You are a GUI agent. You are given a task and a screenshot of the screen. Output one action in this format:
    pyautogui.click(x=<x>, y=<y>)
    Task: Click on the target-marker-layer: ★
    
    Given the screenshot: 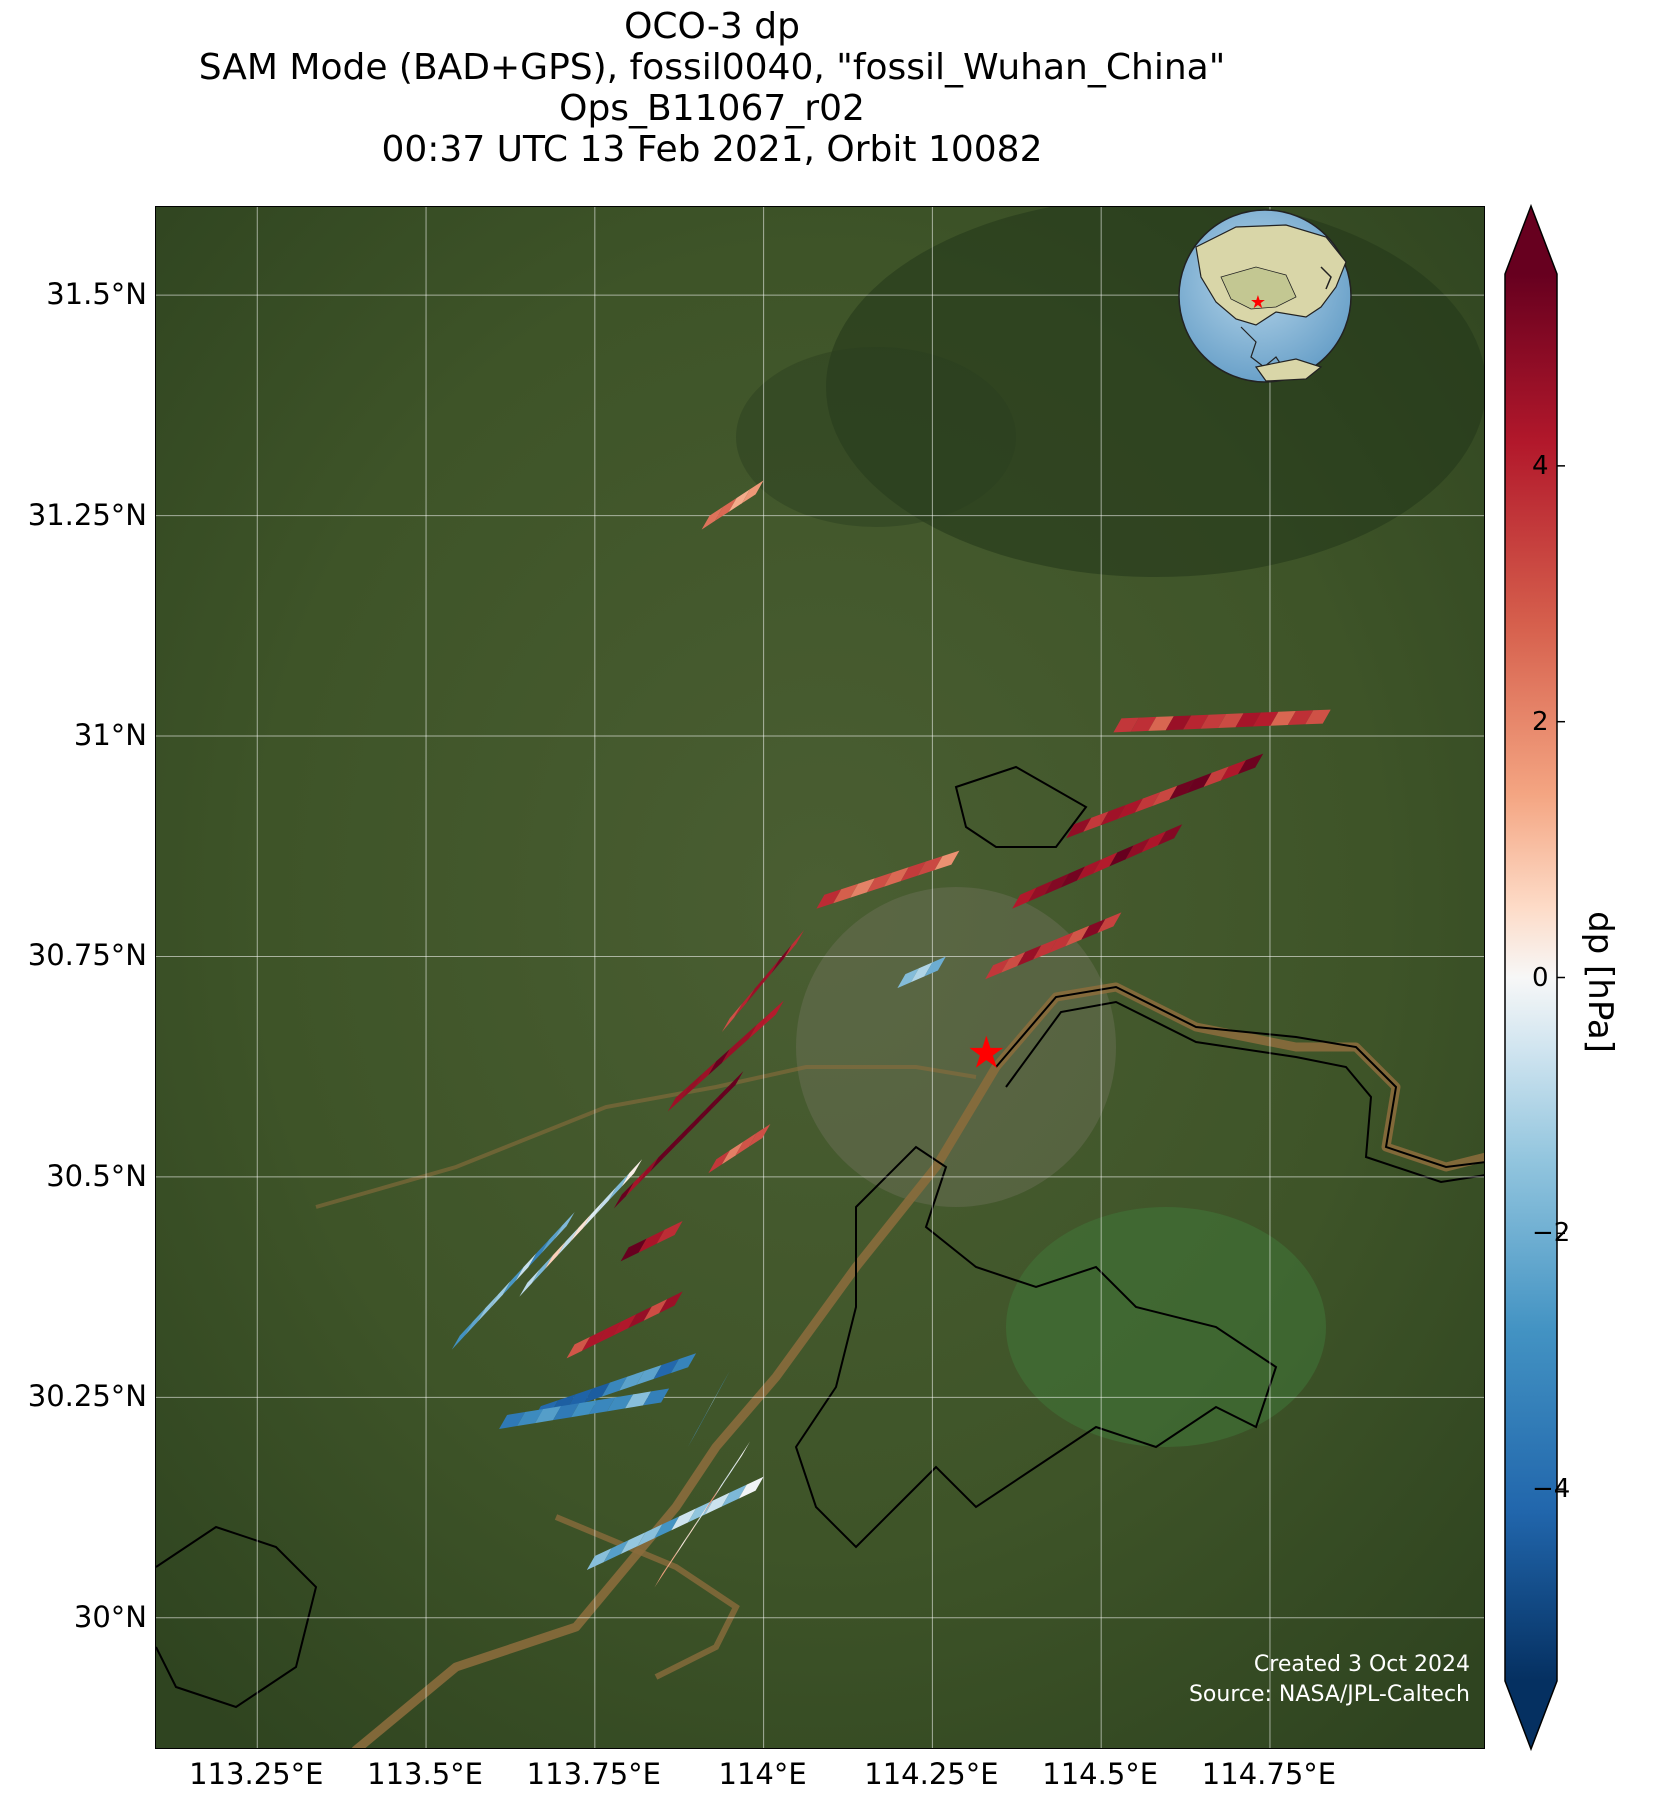 What is the action you would take?
    pyautogui.click(x=986, y=1052)
    